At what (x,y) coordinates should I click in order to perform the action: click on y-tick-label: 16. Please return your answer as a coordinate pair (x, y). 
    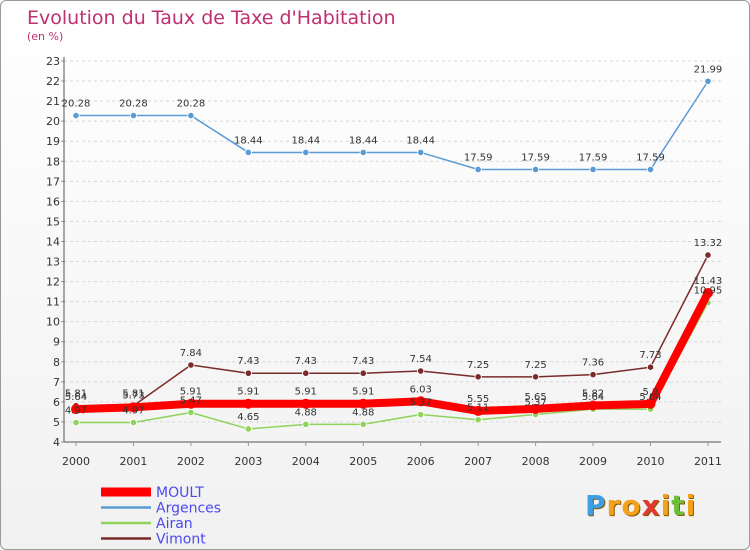
    Looking at the image, I should click on (53, 201).